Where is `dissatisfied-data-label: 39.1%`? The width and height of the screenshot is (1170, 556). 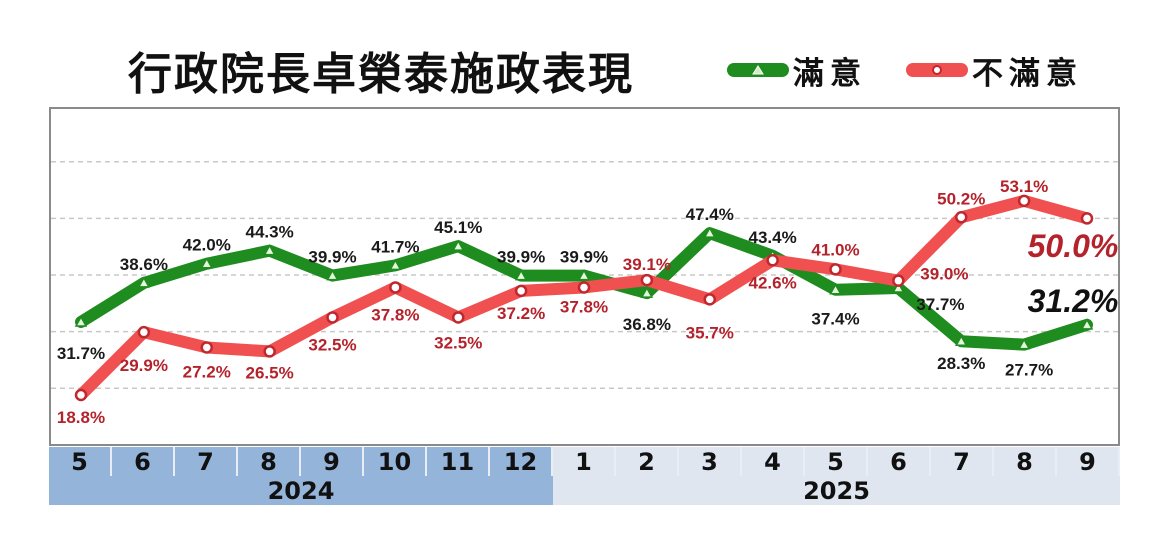 dissatisfied-data-label: 39.1% is located at coordinates (647, 264).